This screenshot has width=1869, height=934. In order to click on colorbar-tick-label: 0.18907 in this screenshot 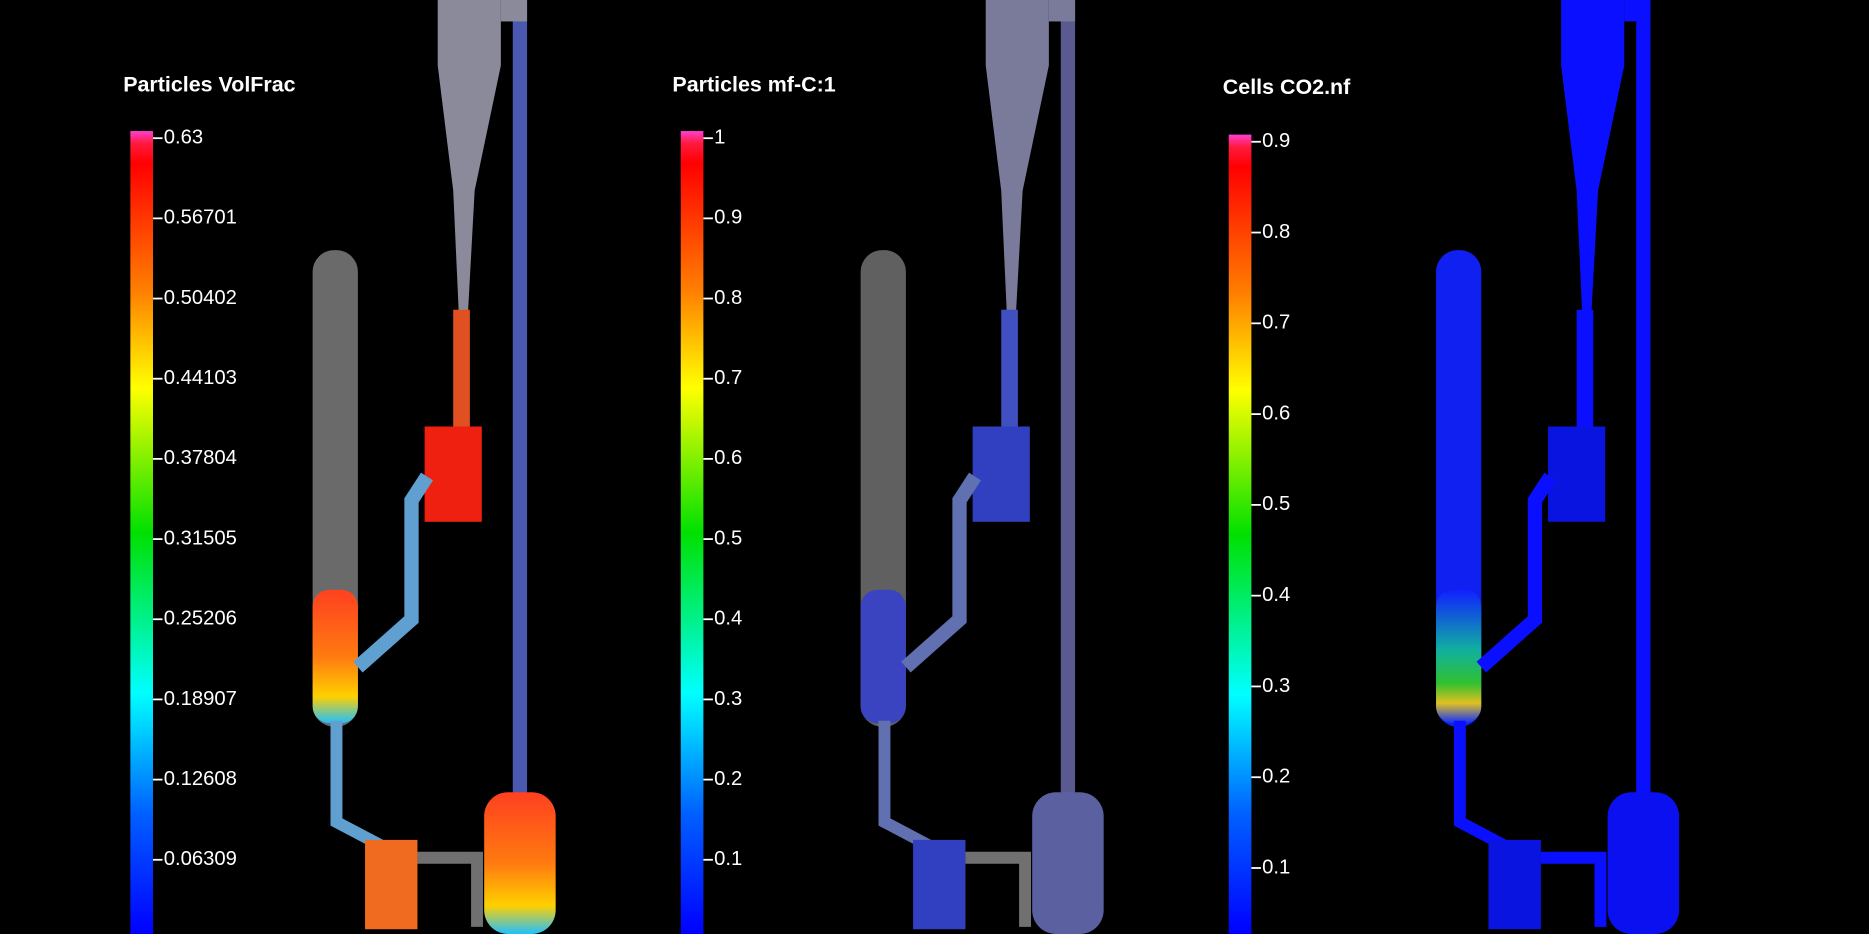, I will do `click(200, 699)`.